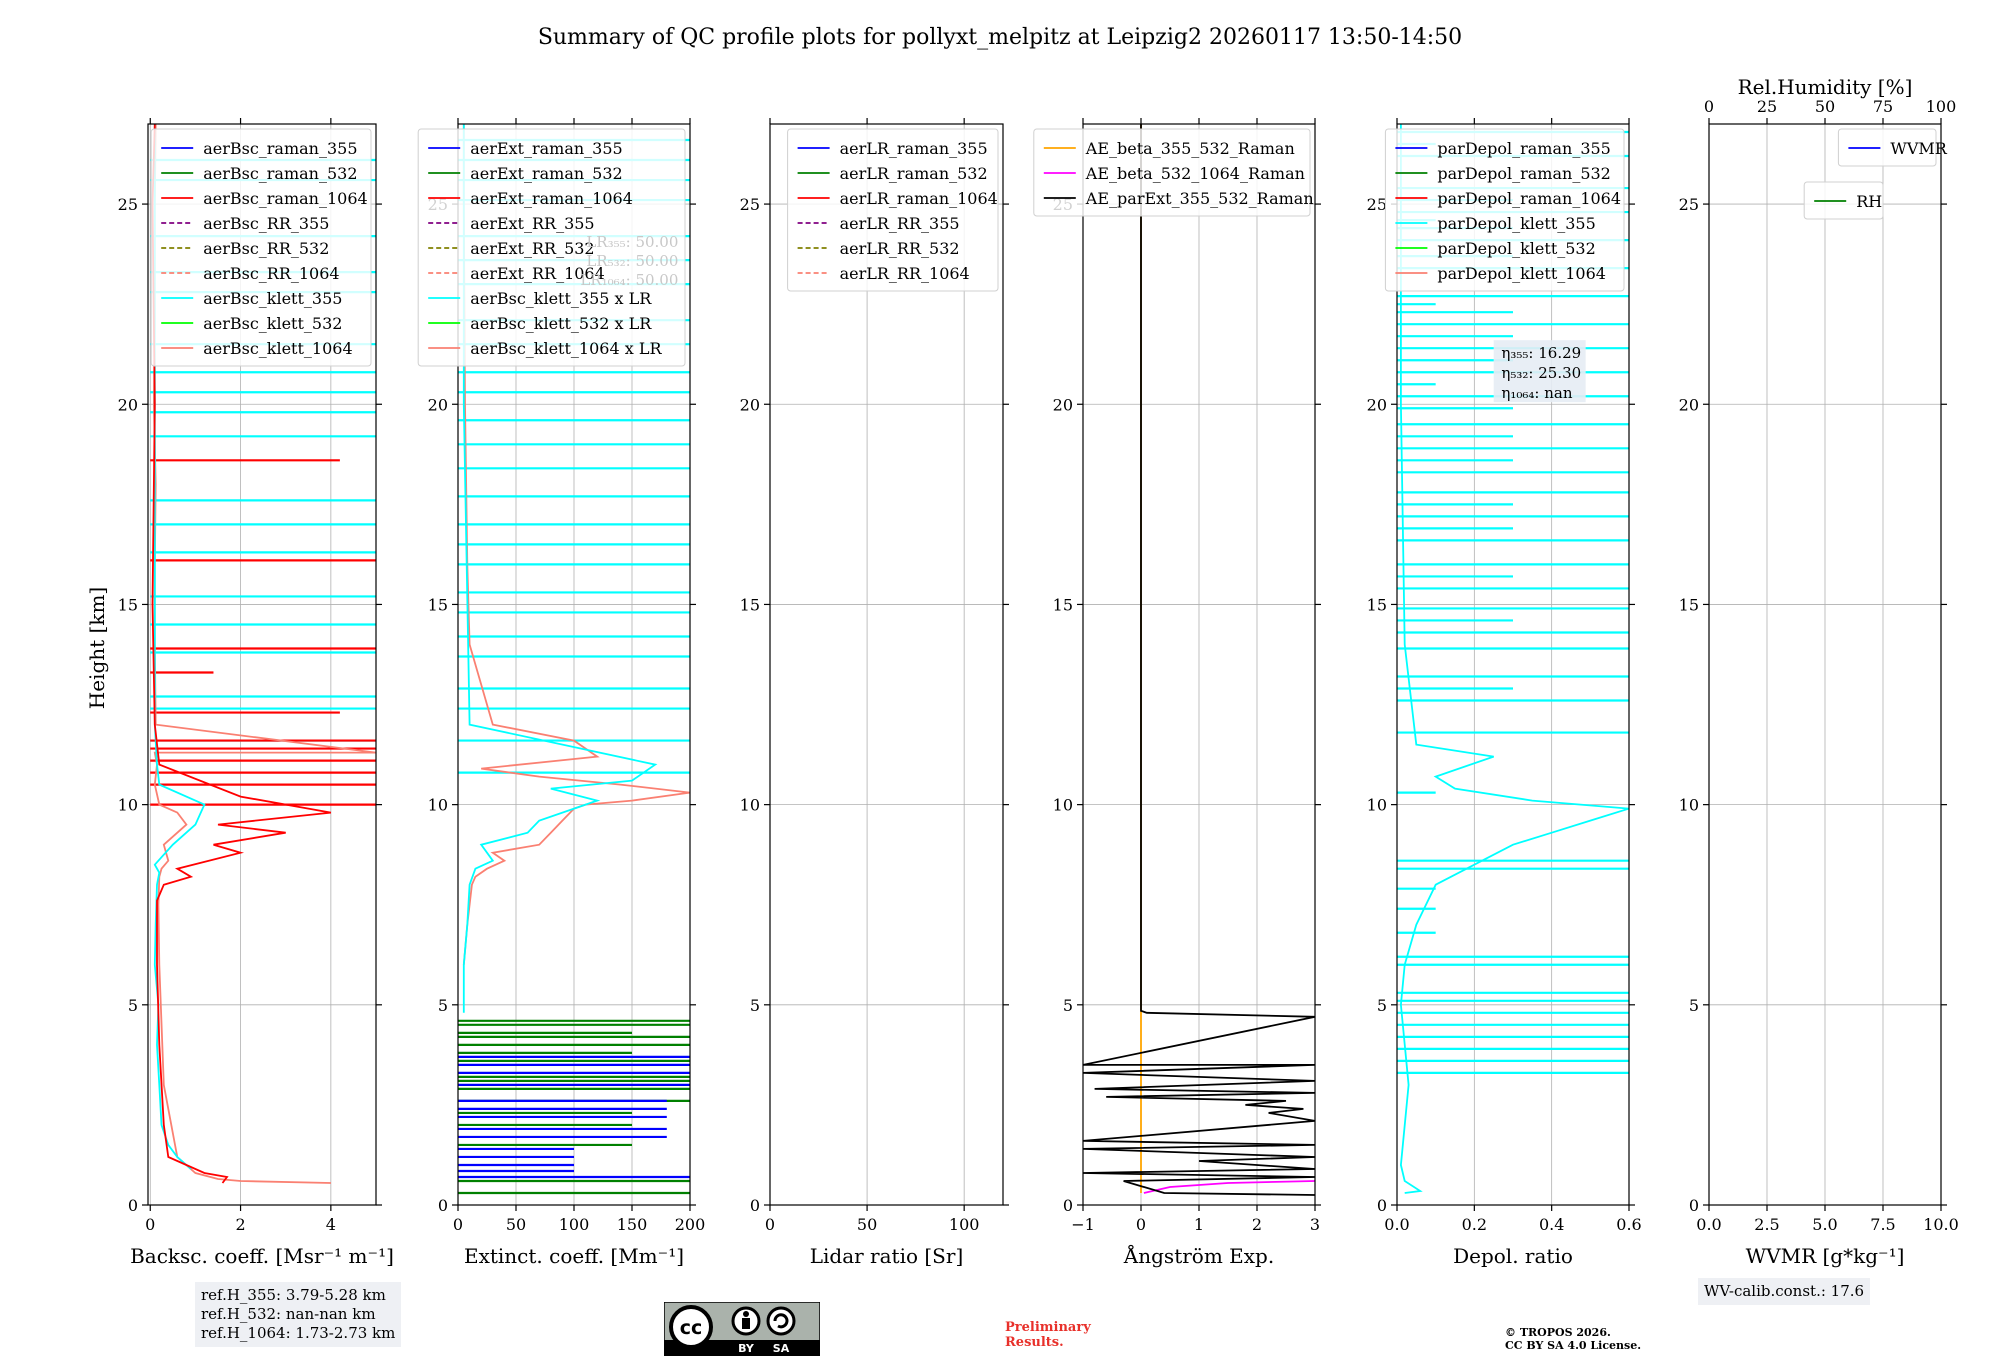 The width and height of the screenshot is (2000, 1360). I want to click on legend-label: aerBsc_raman_1064, so click(285, 198).